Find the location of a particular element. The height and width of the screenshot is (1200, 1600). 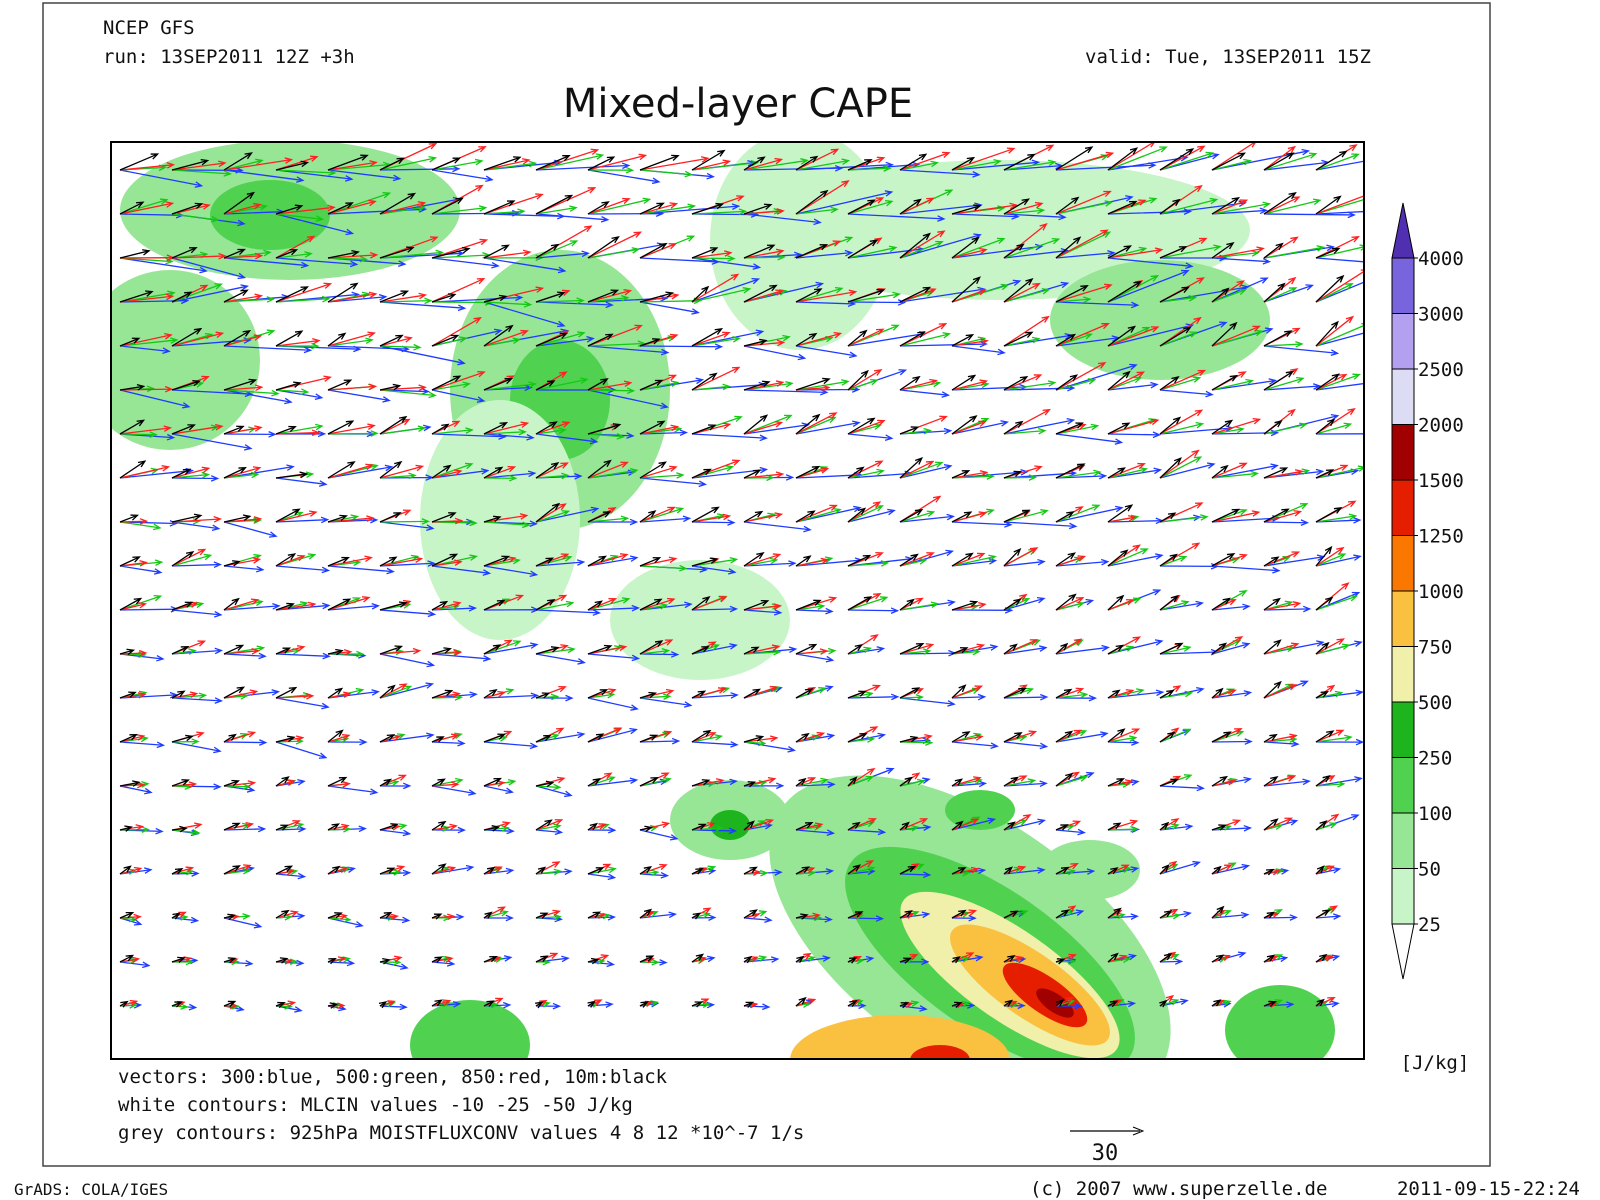

colorbar-label: 1250 is located at coordinates (1441, 537).